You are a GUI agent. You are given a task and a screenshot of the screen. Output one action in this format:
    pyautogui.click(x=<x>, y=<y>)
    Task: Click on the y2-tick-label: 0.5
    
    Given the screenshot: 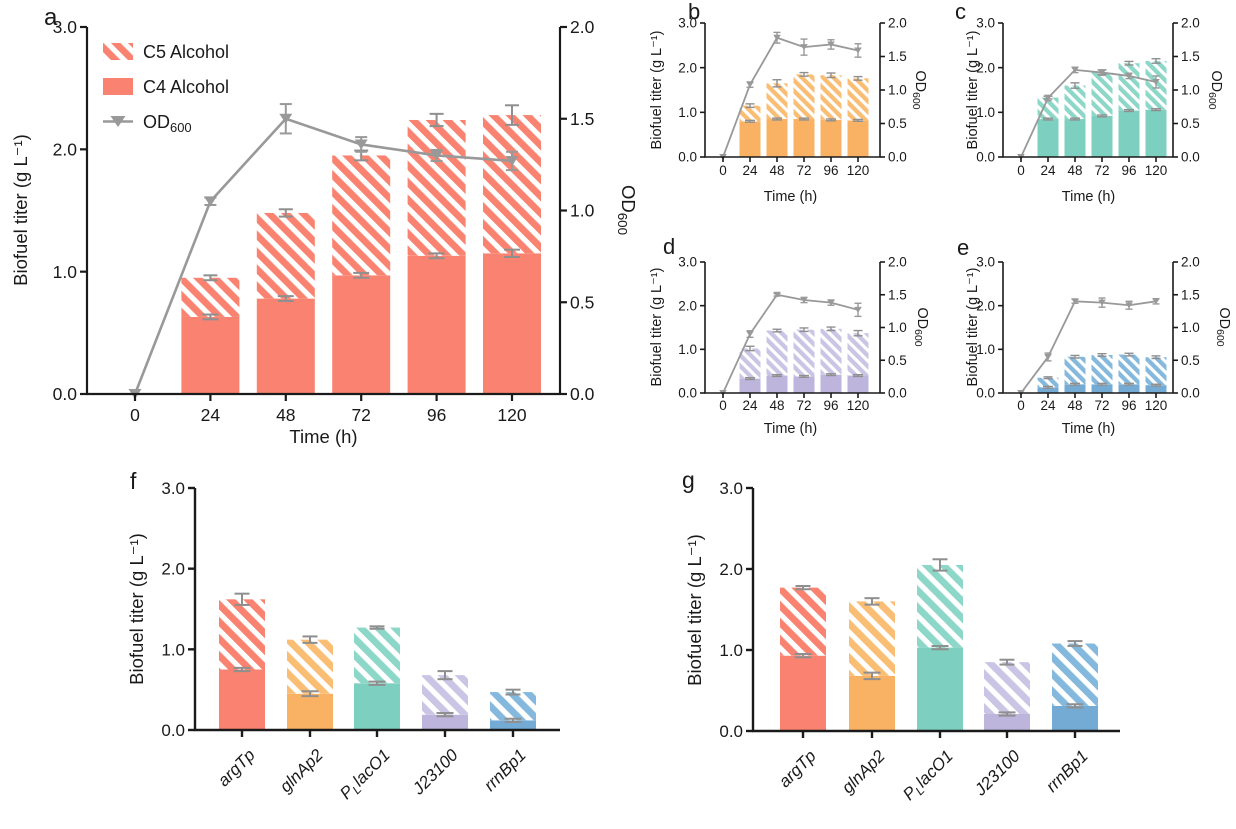 What is the action you would take?
    pyautogui.click(x=582, y=302)
    